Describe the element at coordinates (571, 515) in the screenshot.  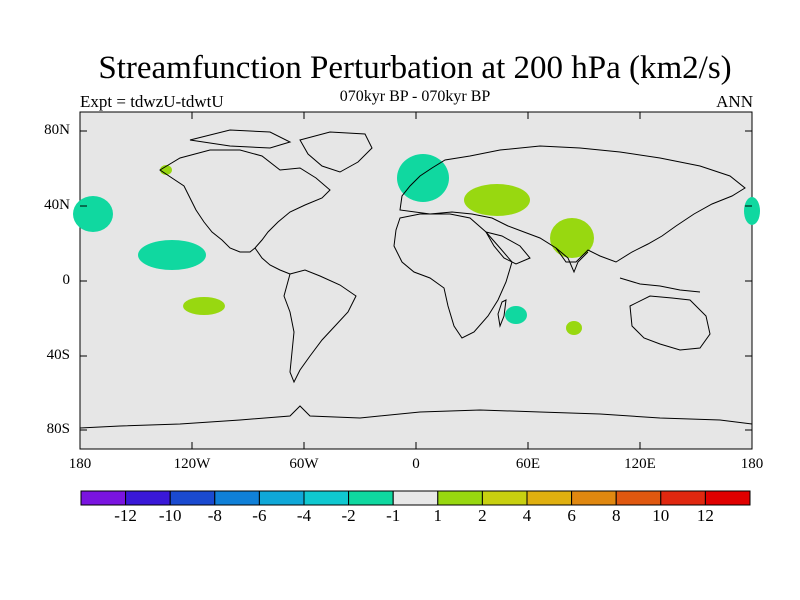
I see `colorbar-label: 6` at that location.